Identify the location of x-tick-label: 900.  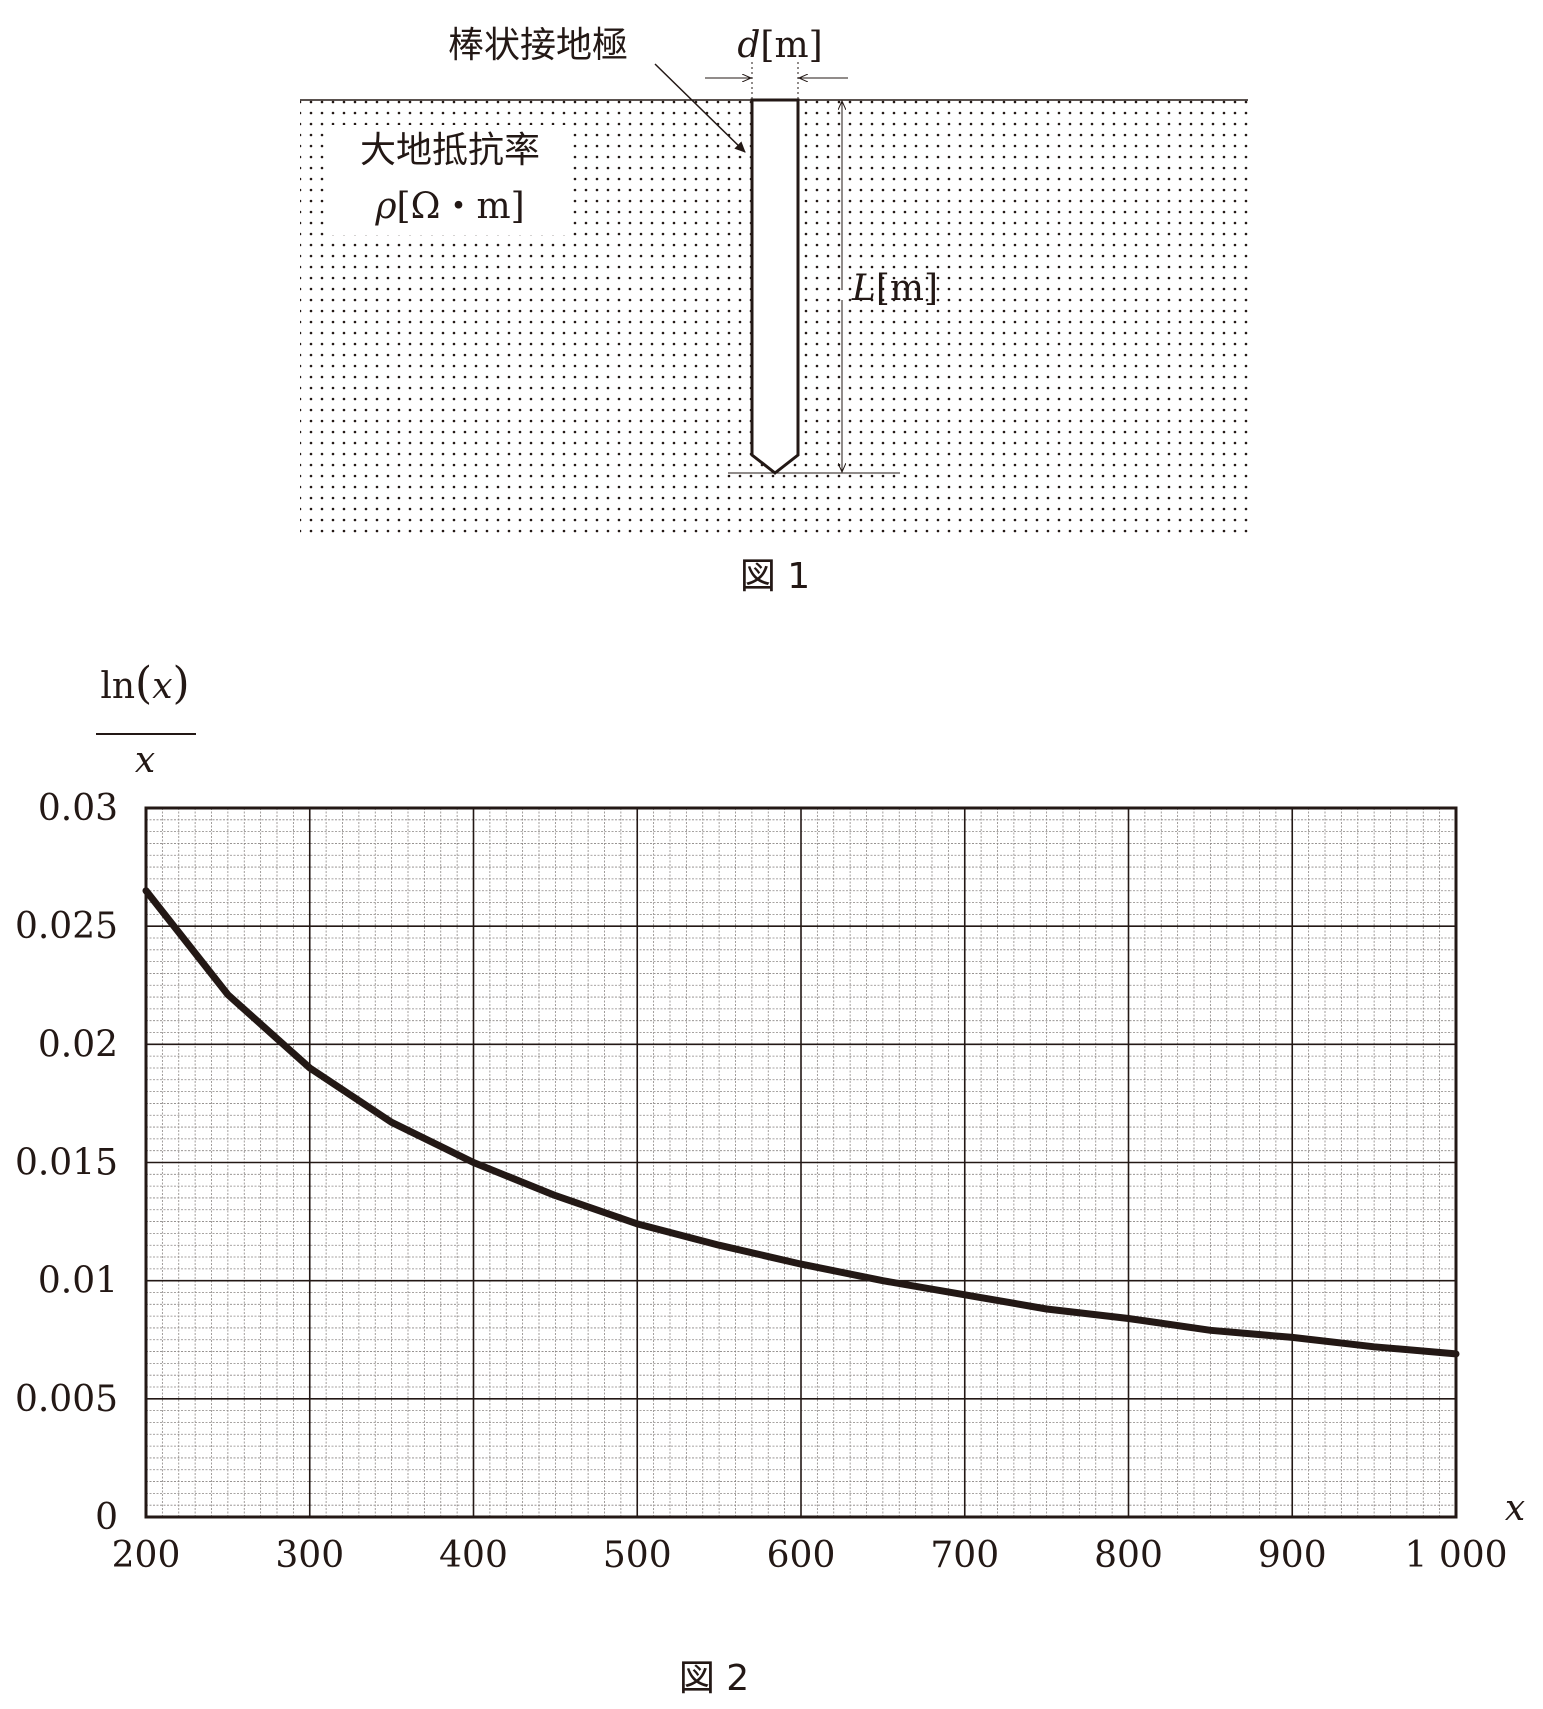
(1292, 1555).